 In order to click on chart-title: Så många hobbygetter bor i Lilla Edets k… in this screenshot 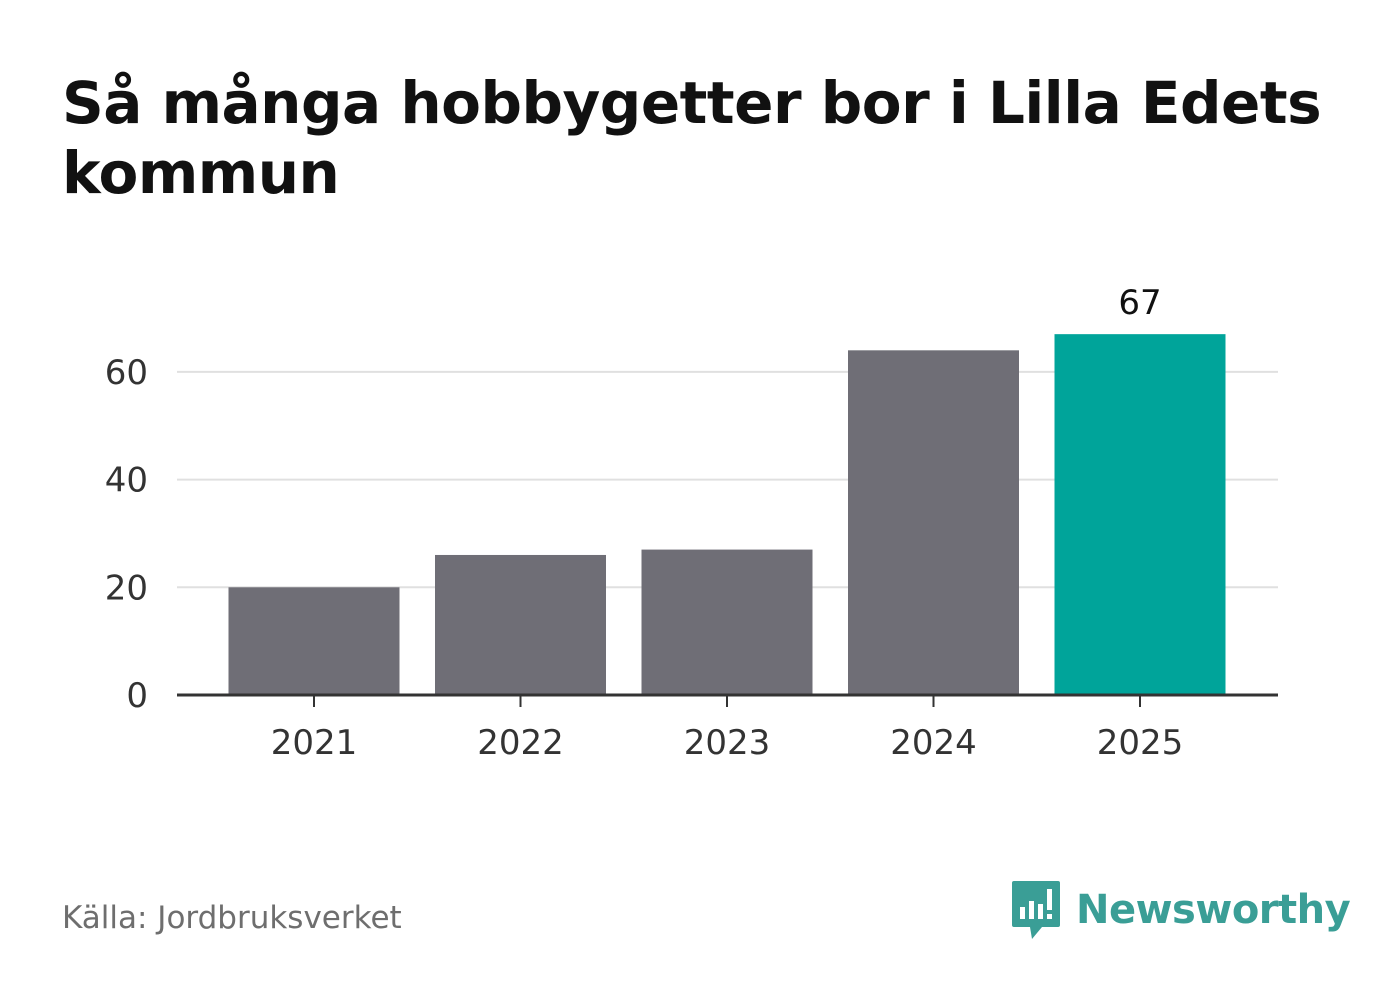, I will do `click(692, 138)`.